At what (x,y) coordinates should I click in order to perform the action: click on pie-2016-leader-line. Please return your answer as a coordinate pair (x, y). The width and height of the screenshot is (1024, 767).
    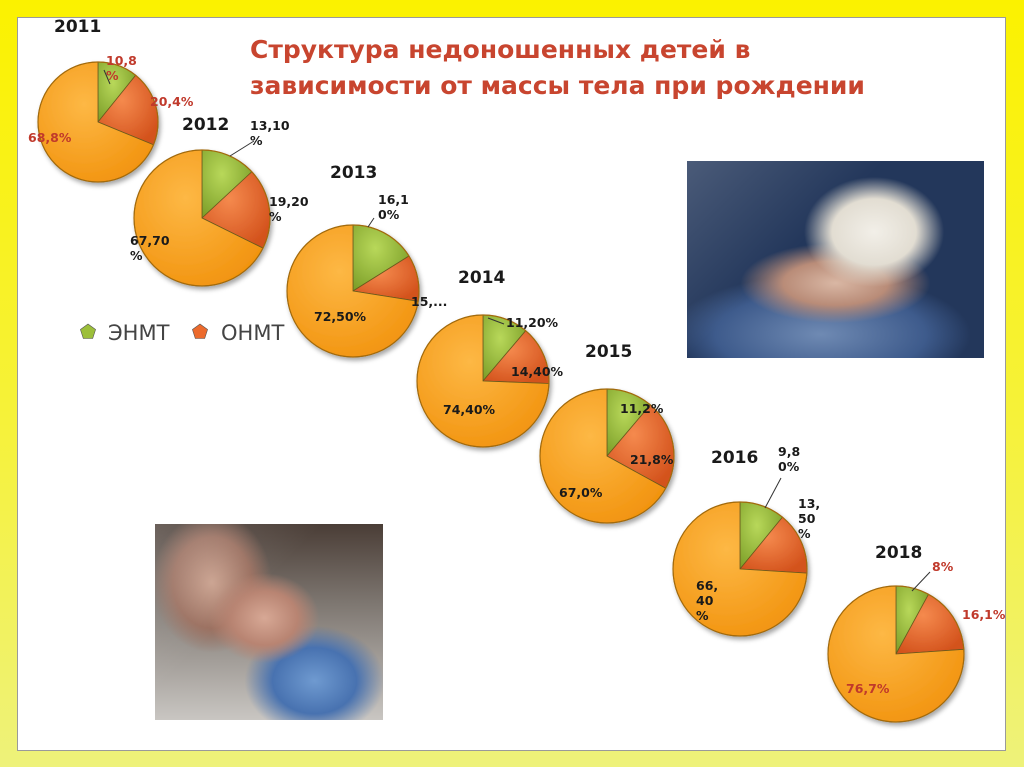
    Looking at the image, I should click on (773, 493).